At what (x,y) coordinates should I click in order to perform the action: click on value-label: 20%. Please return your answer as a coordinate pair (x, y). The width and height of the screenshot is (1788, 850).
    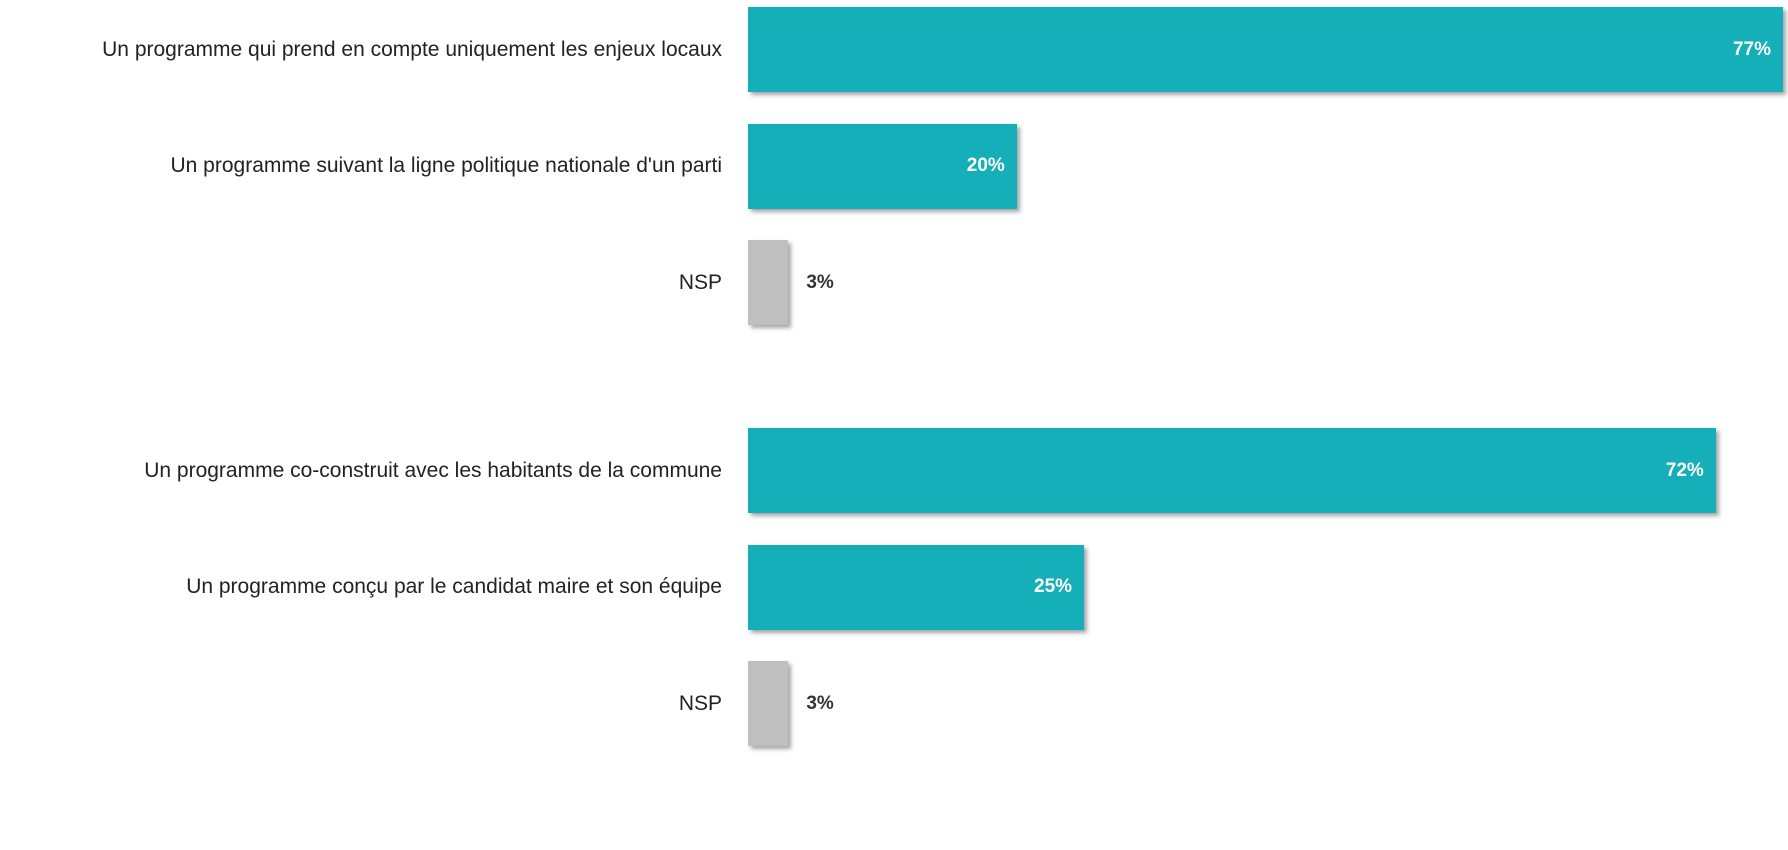
    Looking at the image, I should click on (985, 165).